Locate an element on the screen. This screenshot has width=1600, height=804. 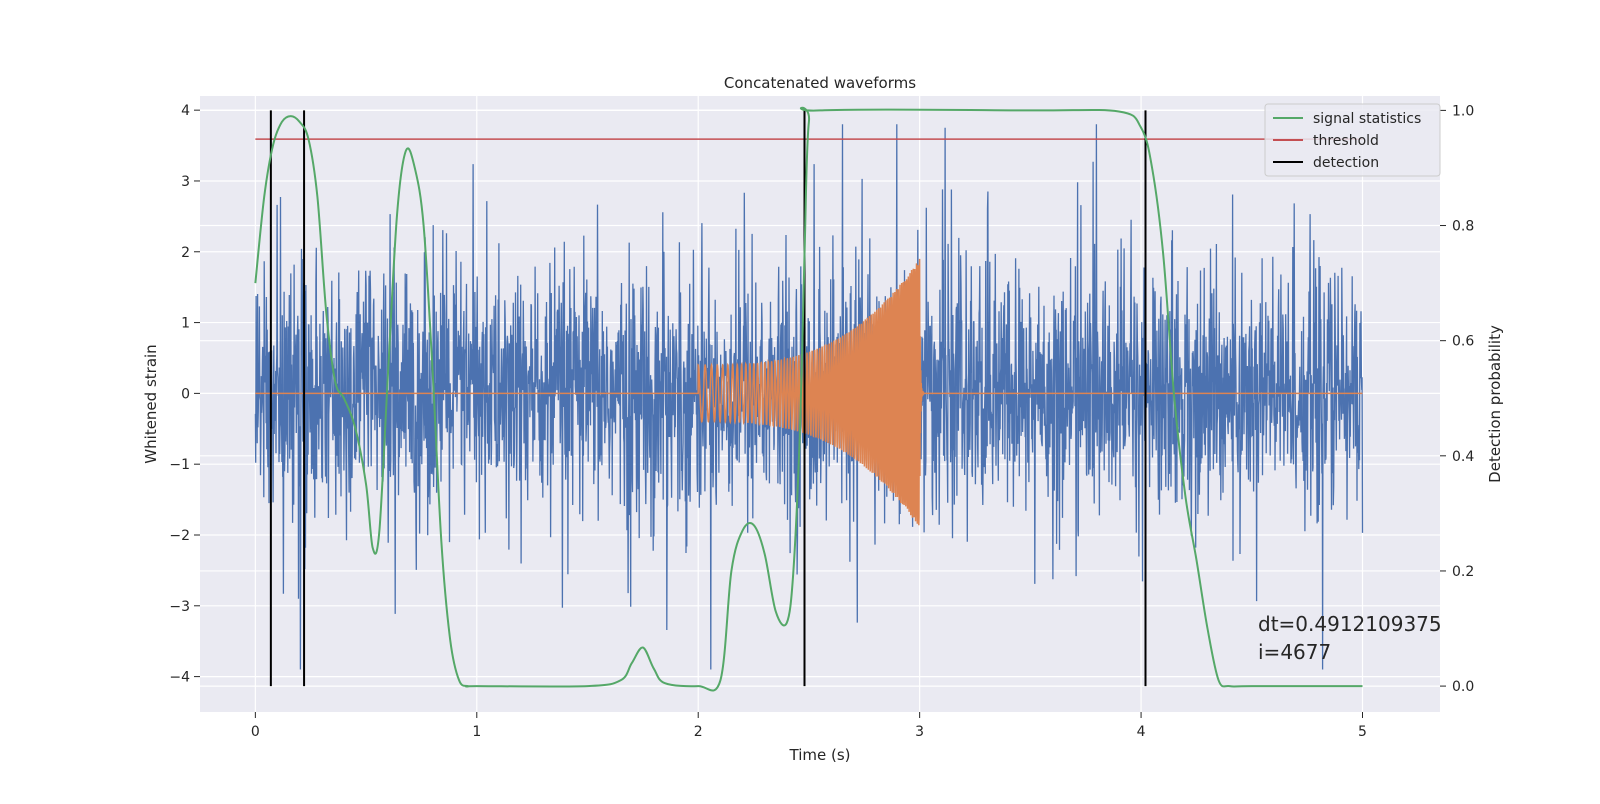
x-tick-label: 4 is located at coordinates (1141, 732).